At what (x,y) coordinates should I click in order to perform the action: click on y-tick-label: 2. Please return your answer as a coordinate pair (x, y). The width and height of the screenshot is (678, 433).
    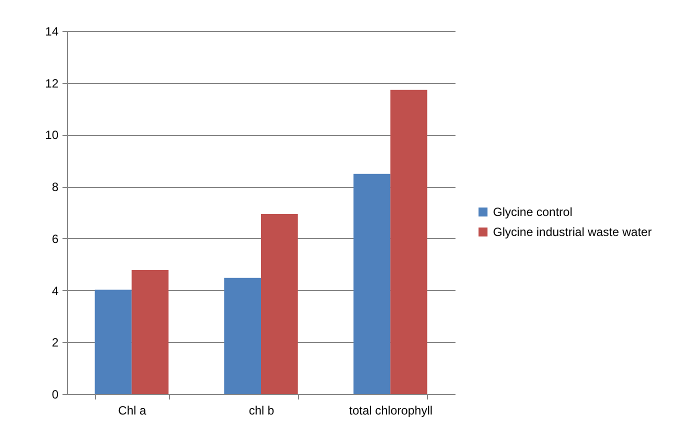
    Looking at the image, I should click on (55, 343).